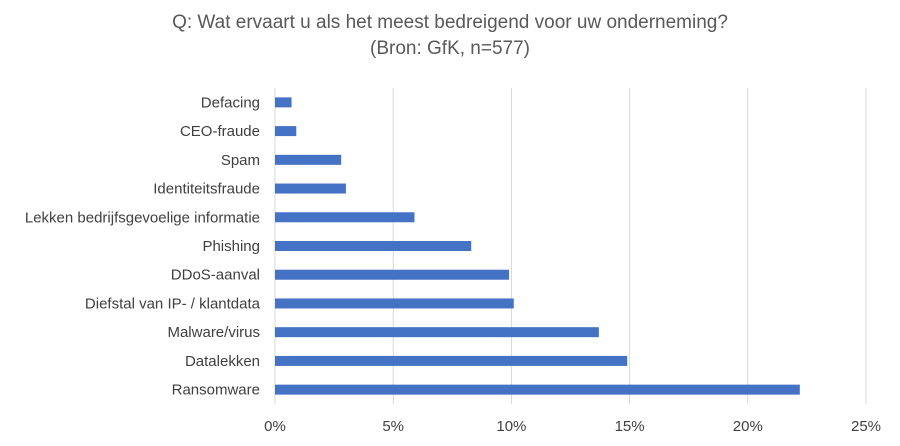 This screenshot has height=446, width=900. I want to click on category-label: CEO-fraude, so click(220, 131).